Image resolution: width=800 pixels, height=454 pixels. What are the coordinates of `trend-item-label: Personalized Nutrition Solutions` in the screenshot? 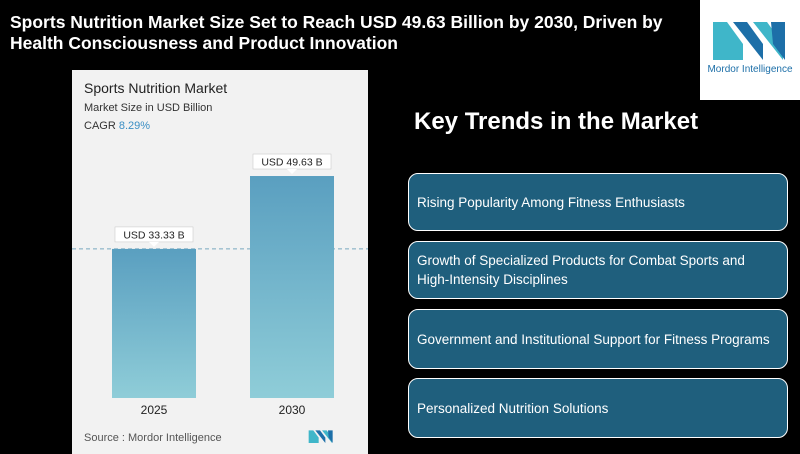 It's located at (513, 408).